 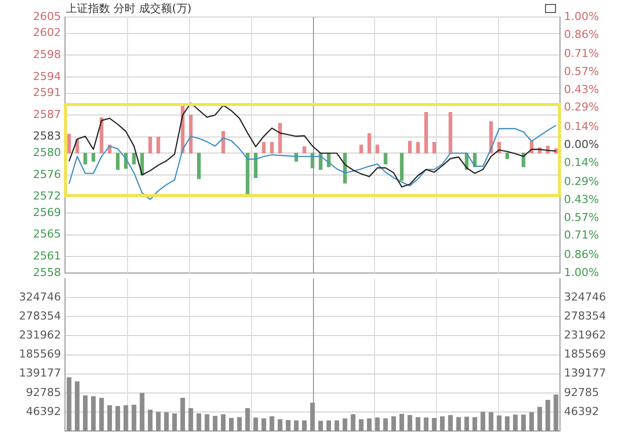 I want to click on y-tick-label: 2580, so click(x=47, y=153).